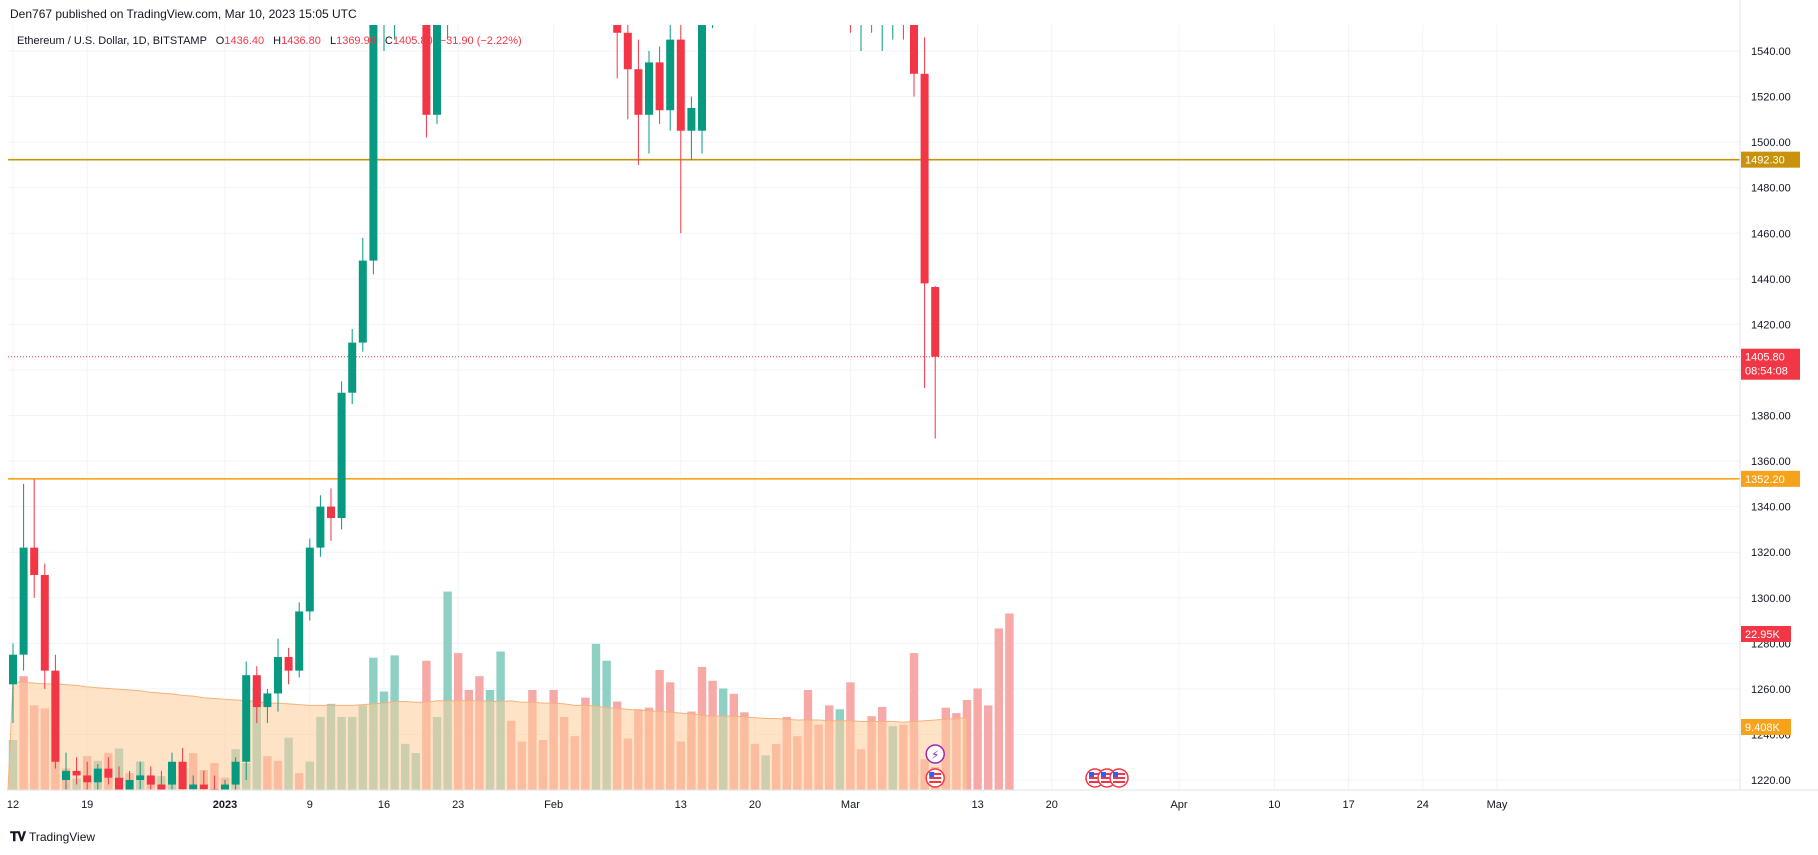 Image resolution: width=1818 pixels, height=855 pixels. I want to click on x-tick-label: 23, so click(458, 805).